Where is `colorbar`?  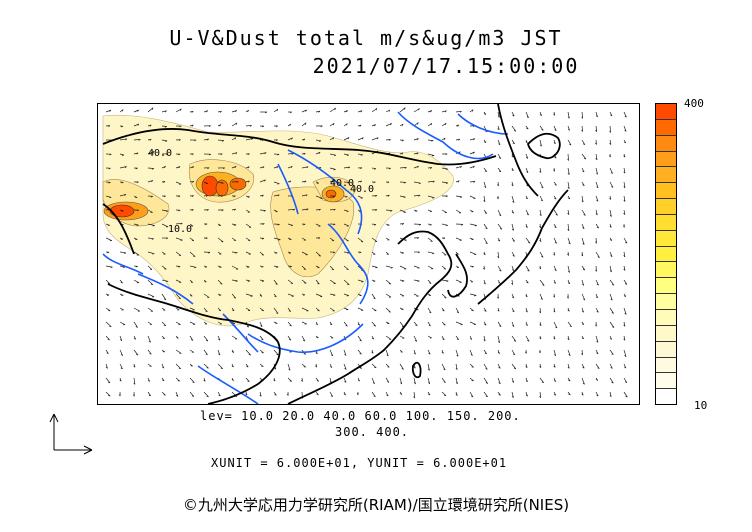
colorbar is located at coordinates (666, 254).